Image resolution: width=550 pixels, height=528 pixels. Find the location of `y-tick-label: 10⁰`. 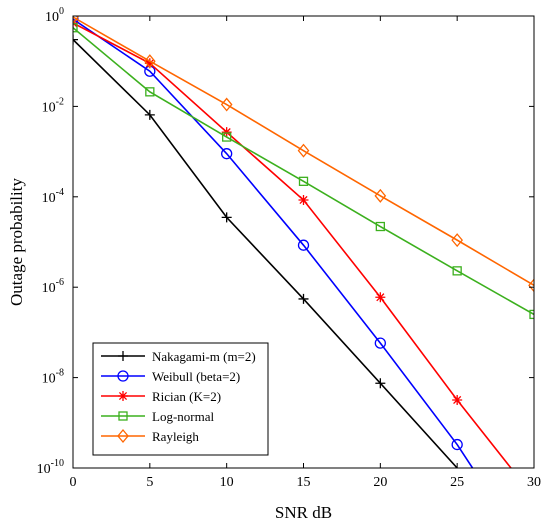

y-tick-label: 10⁰ is located at coordinates (54, 15).